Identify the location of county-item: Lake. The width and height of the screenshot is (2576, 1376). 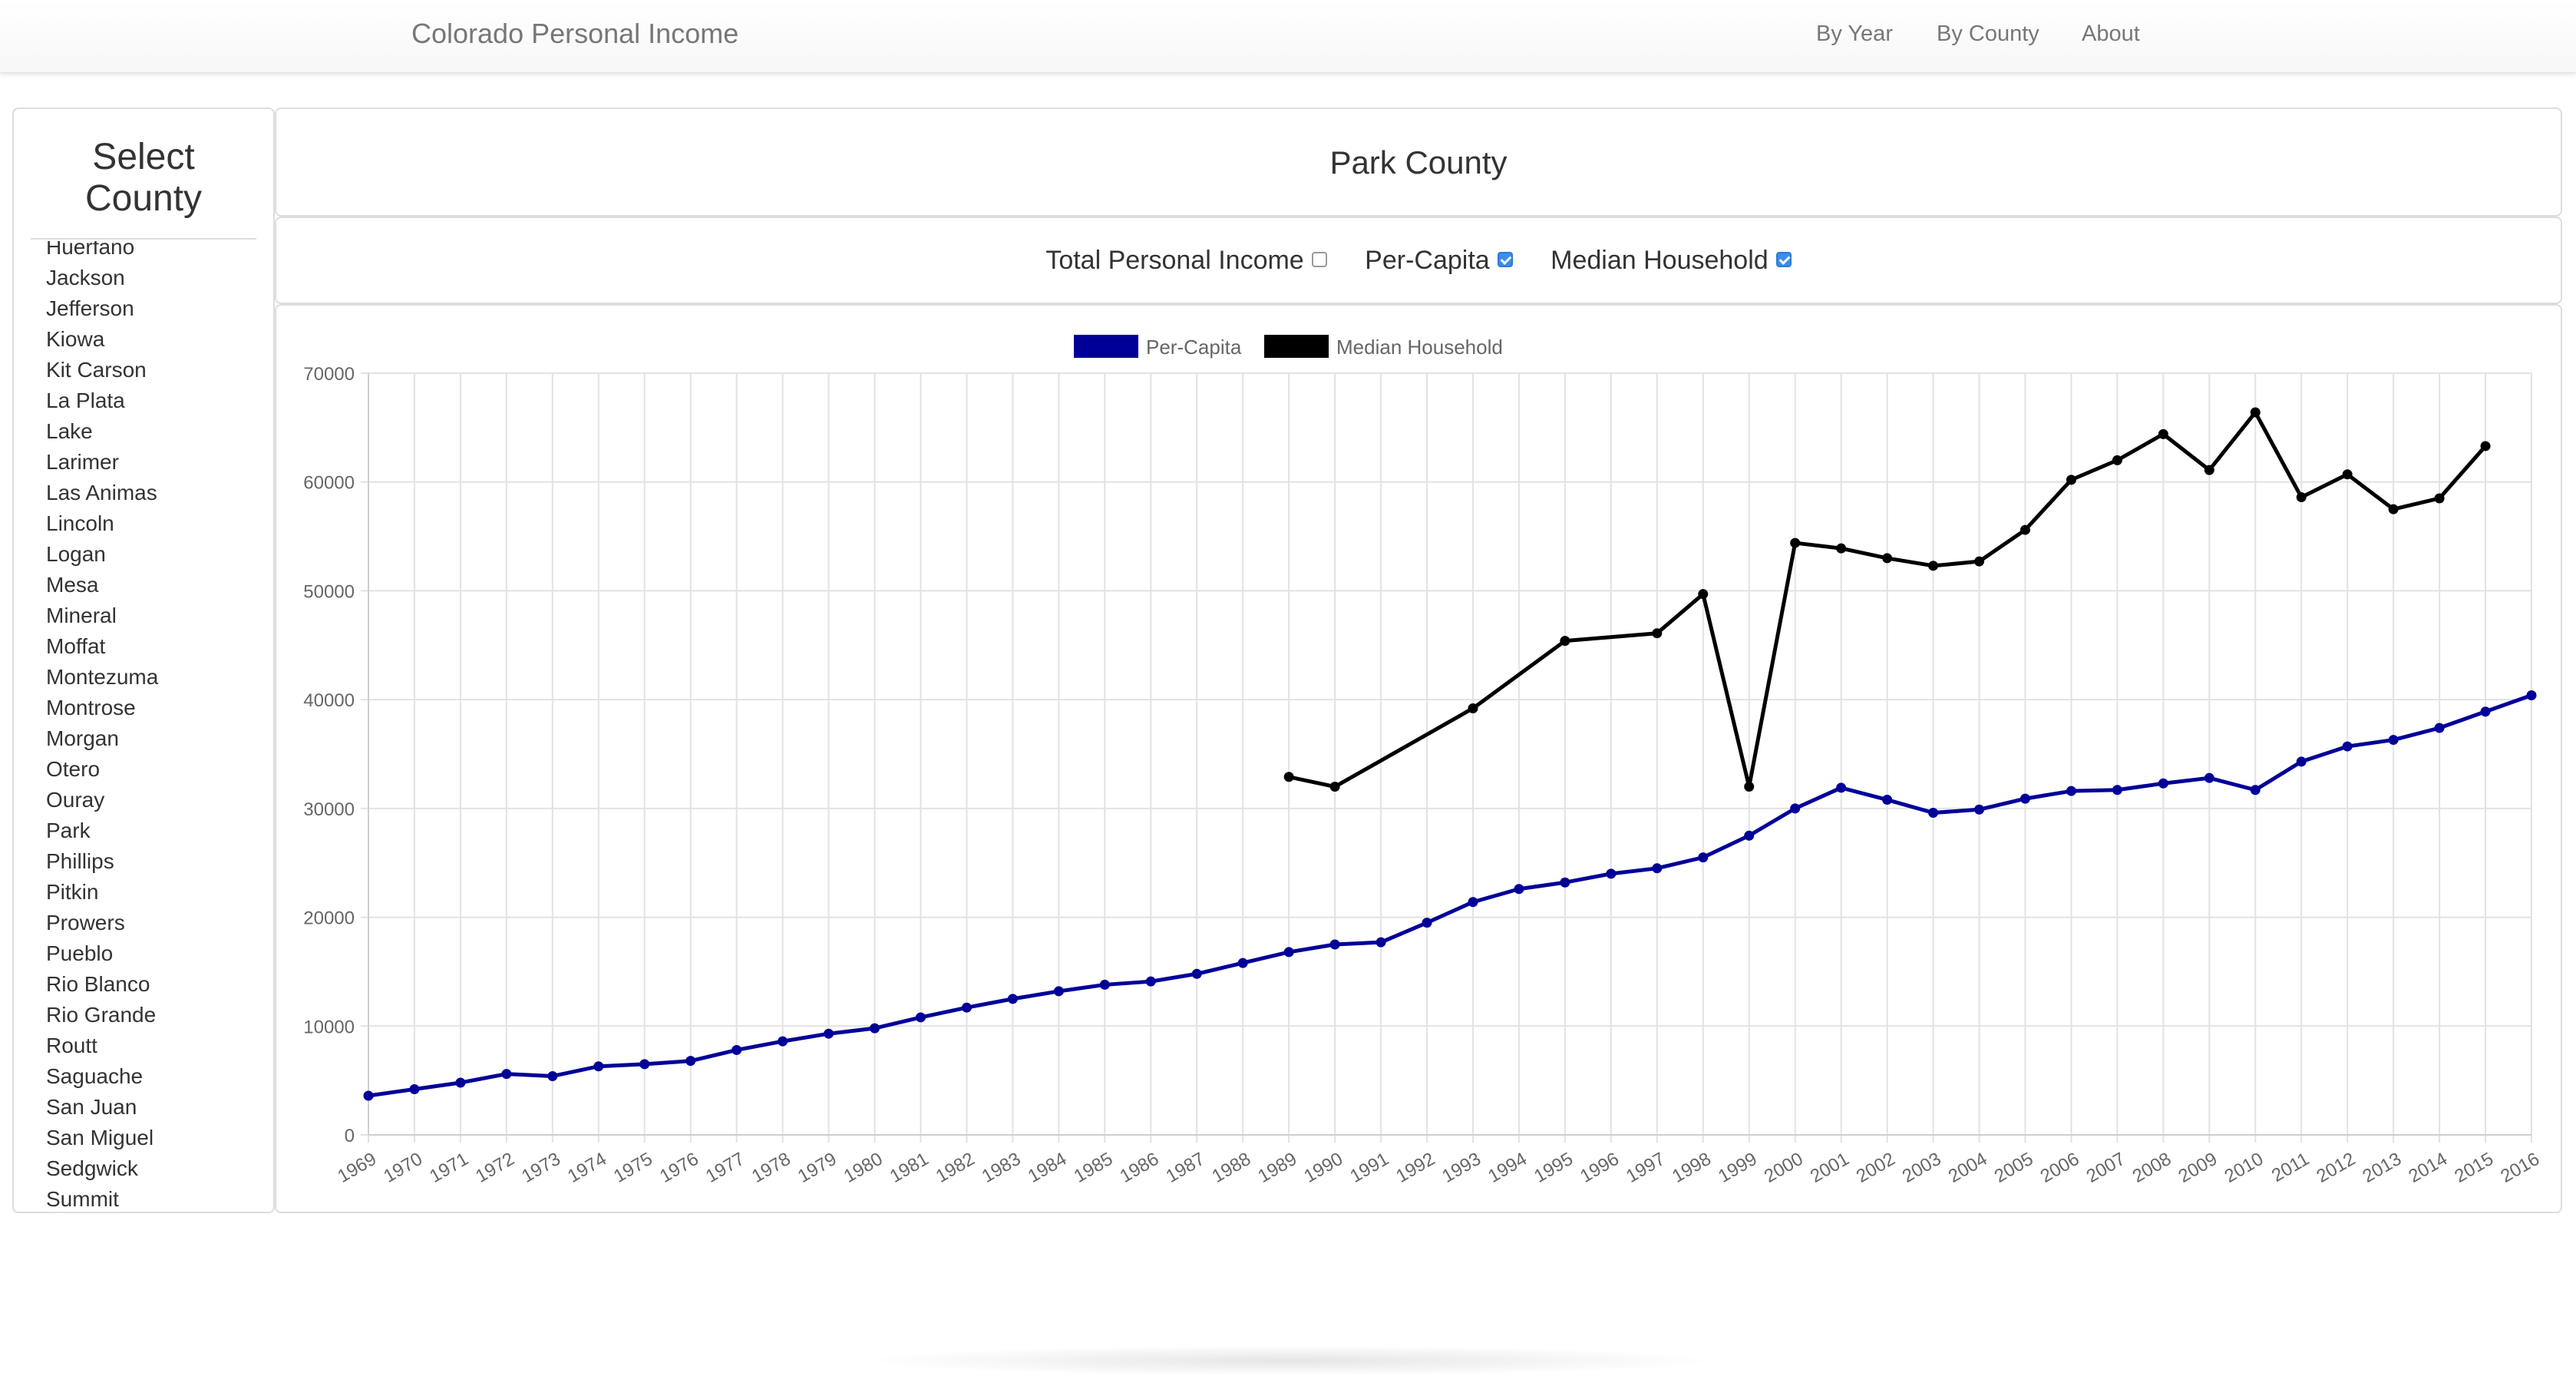
(69, 432).